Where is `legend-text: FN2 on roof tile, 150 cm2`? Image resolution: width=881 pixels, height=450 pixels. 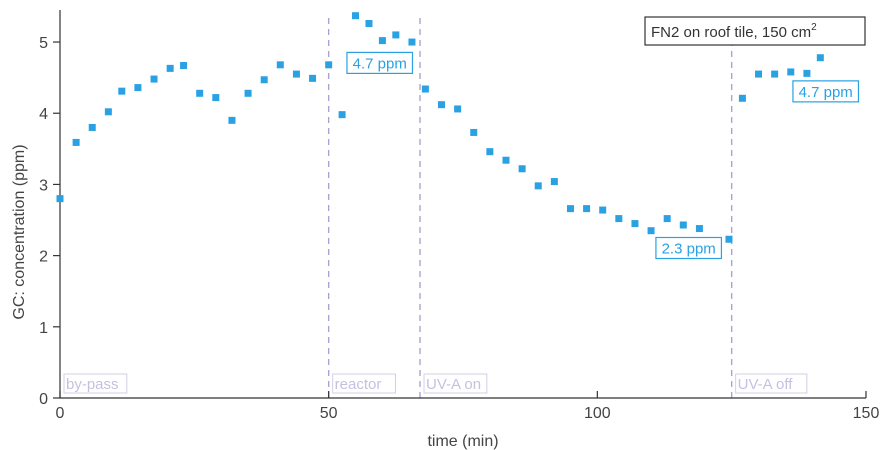
legend-text: FN2 on roof tile, 150 cm2 is located at coordinates (734, 31).